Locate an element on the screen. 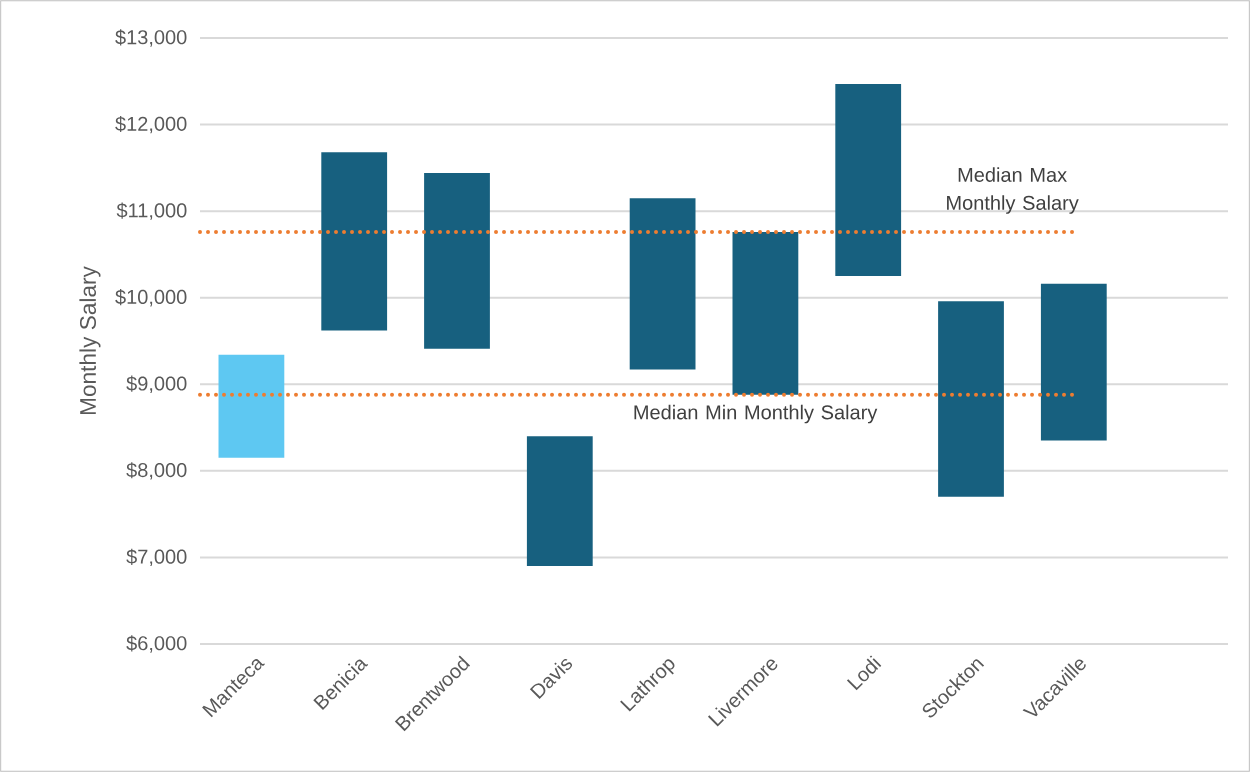 The width and height of the screenshot is (1250, 772). ref-line-label: Median Max Monthly Salary is located at coordinates (1013, 190).